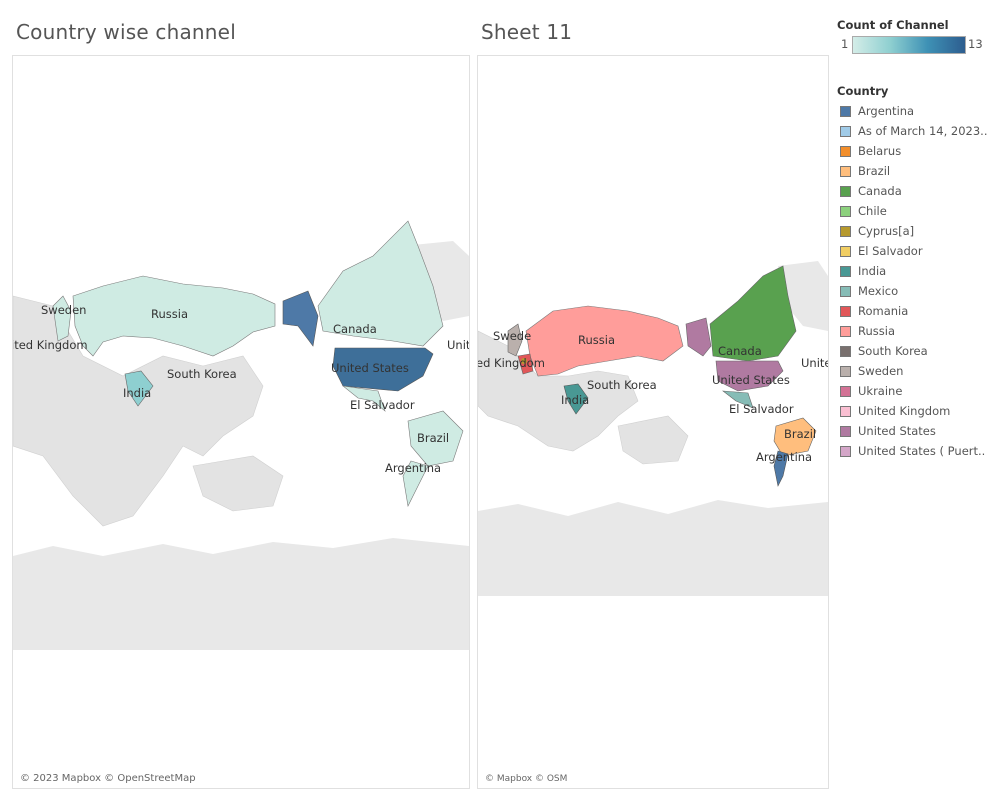 Image resolution: width=999 pixels, height=799 pixels. What do you see at coordinates (511, 363) in the screenshot?
I see `label-united-kingdom: ed Kingdom` at bounding box center [511, 363].